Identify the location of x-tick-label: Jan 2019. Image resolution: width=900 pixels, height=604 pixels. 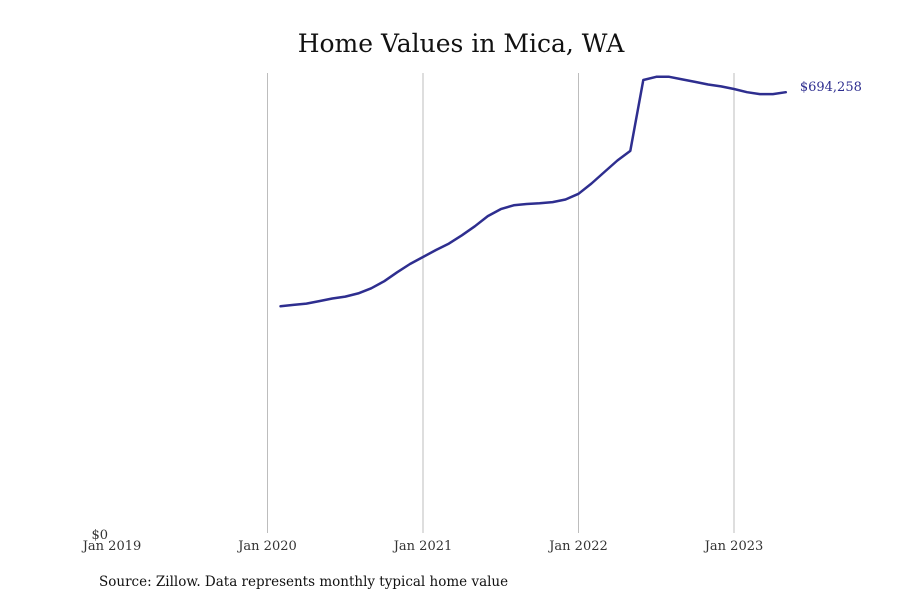
(111, 546).